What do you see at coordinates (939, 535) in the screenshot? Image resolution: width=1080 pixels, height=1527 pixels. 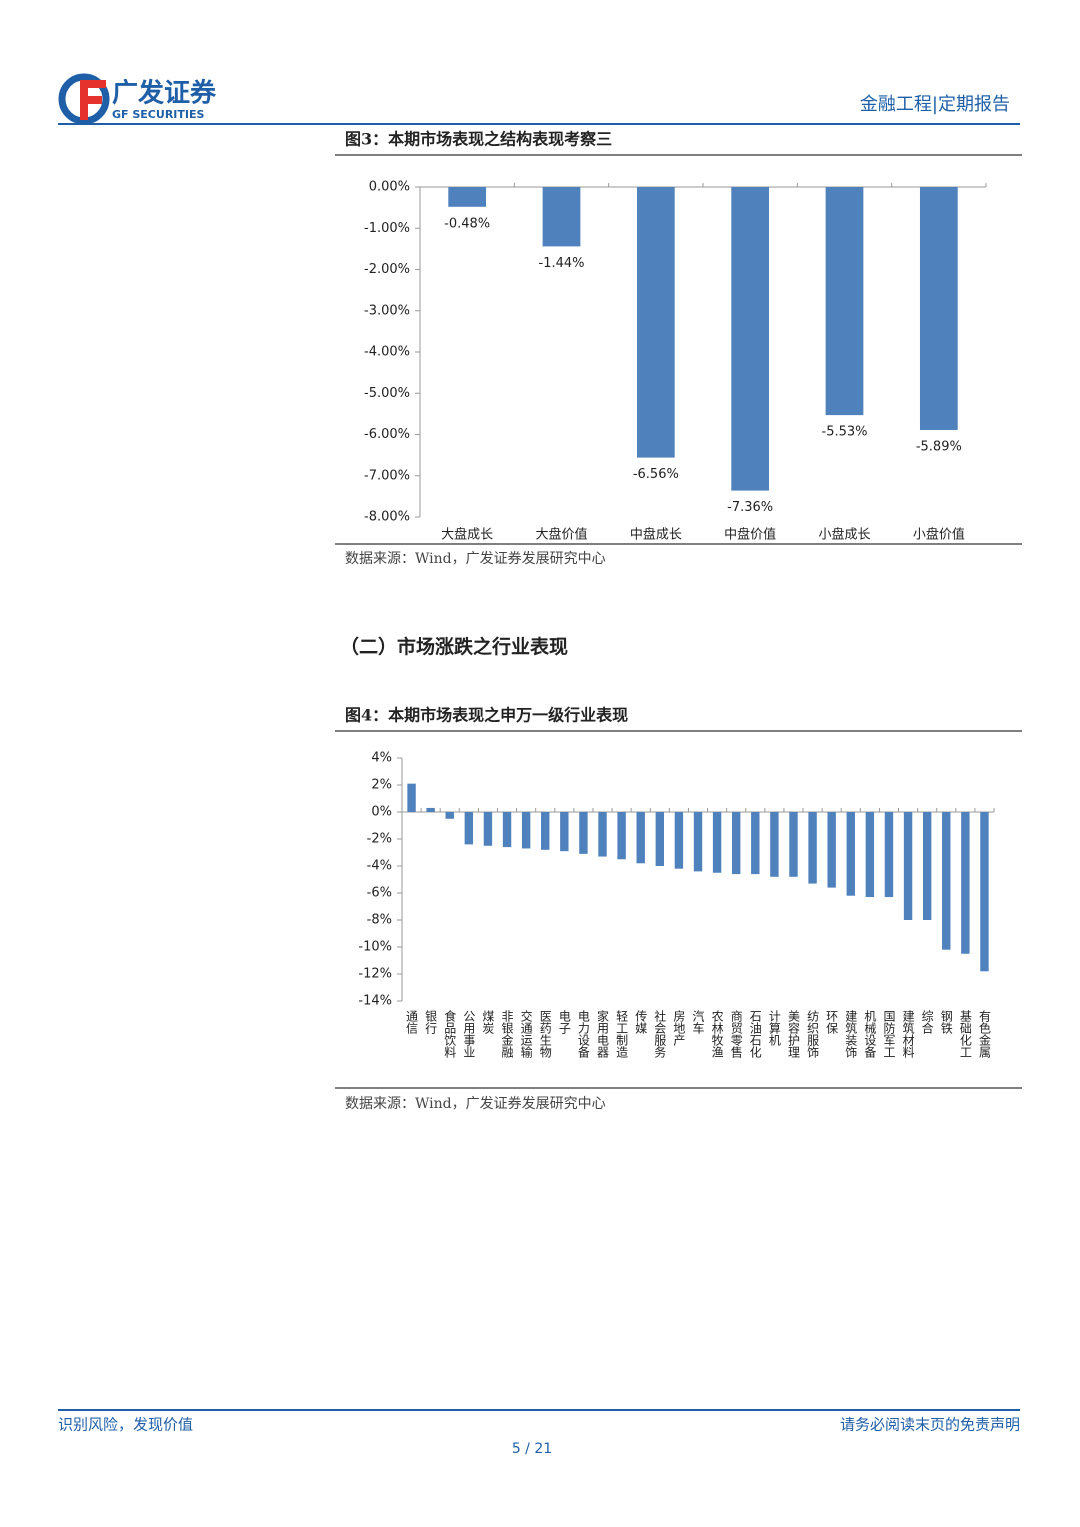 I see `x-tick-label: 小盘价值` at bounding box center [939, 535].